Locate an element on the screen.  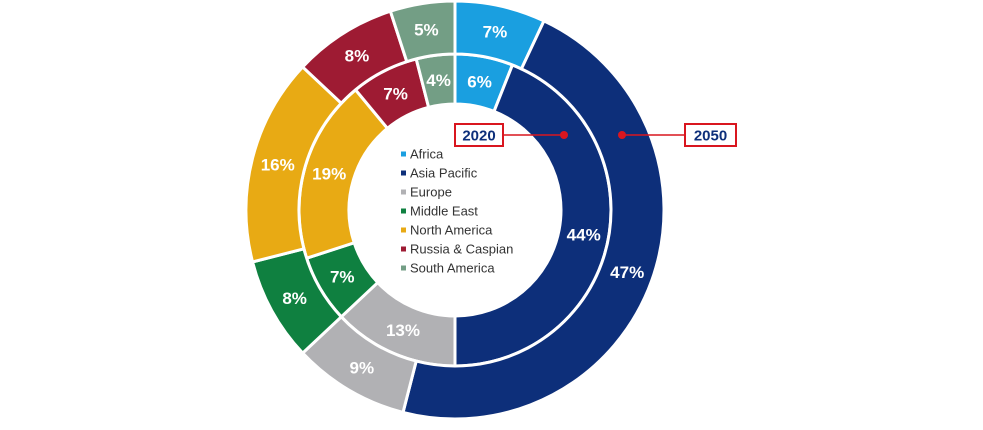
legend-label-middle-east: Middle East is located at coordinates (444, 211).